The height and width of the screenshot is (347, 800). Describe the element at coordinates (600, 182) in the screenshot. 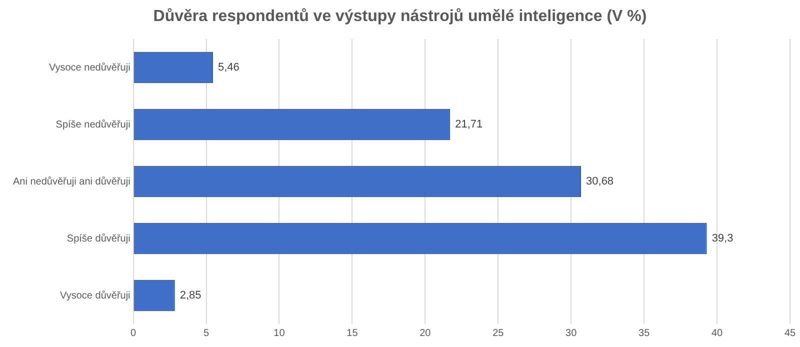

I see `data-label: 30,68` at that location.